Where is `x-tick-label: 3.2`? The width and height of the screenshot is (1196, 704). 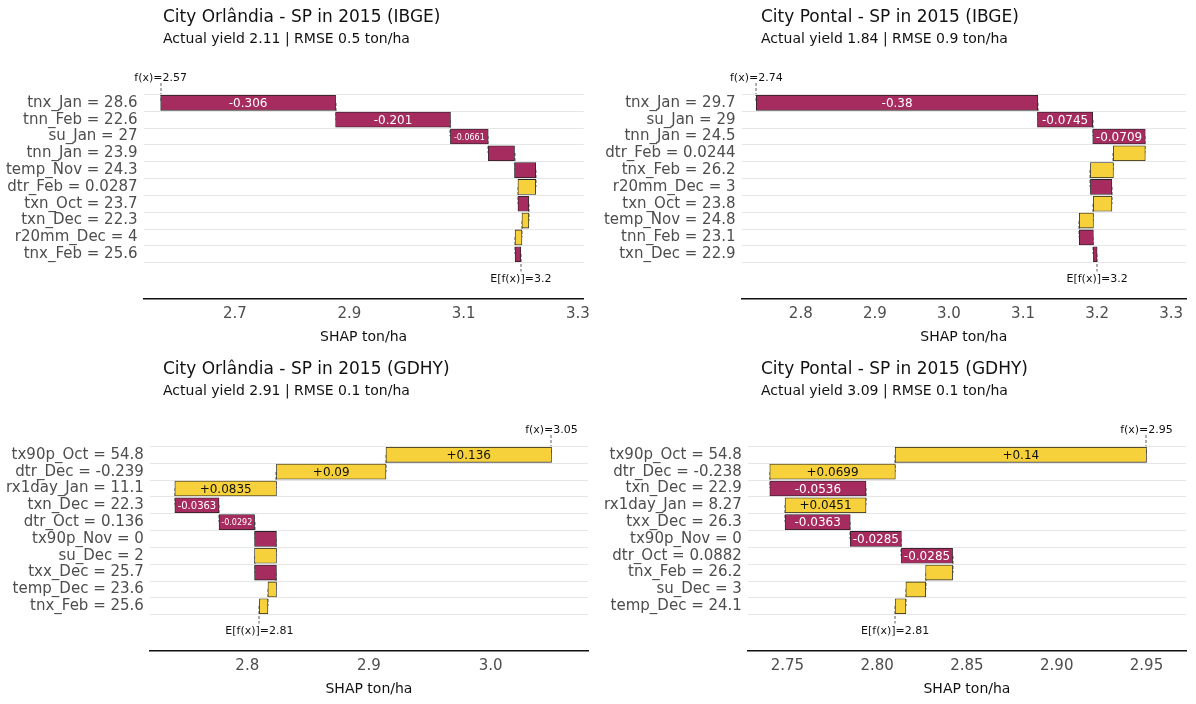
x-tick-label: 3.2 is located at coordinates (1097, 313).